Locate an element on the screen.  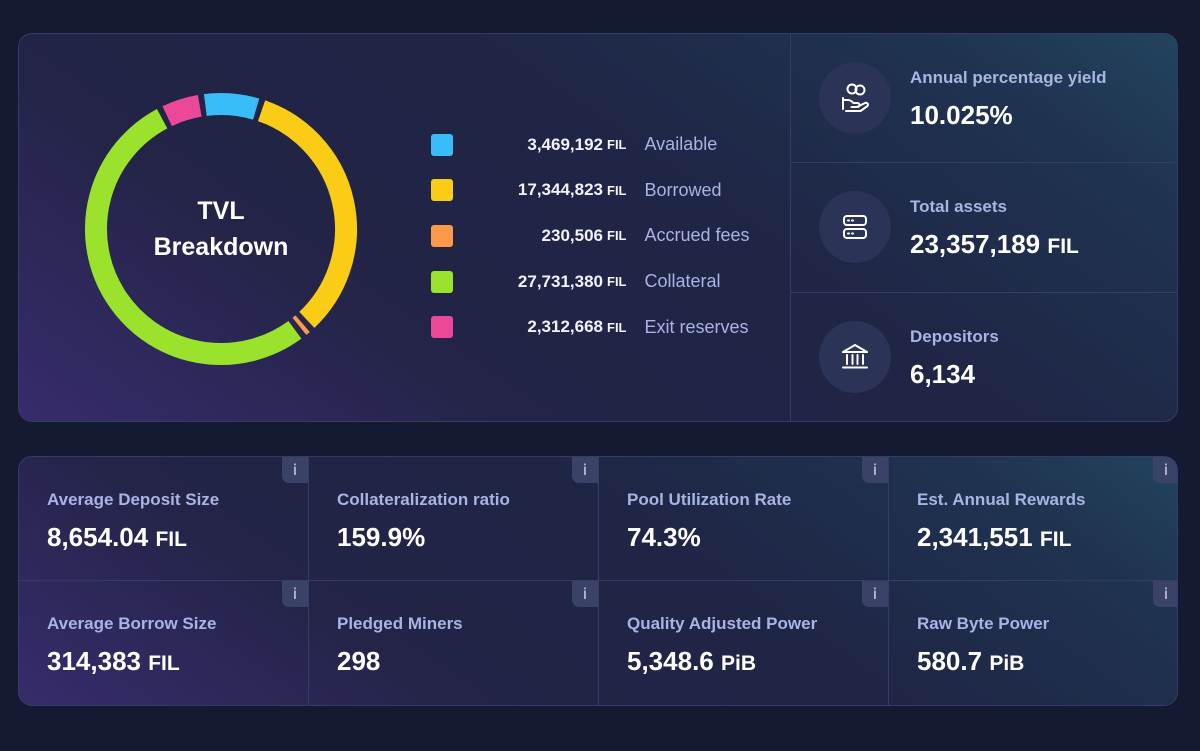
stat-total-assets: Total assets 23,357,189 FIL is located at coordinates (984, 228).